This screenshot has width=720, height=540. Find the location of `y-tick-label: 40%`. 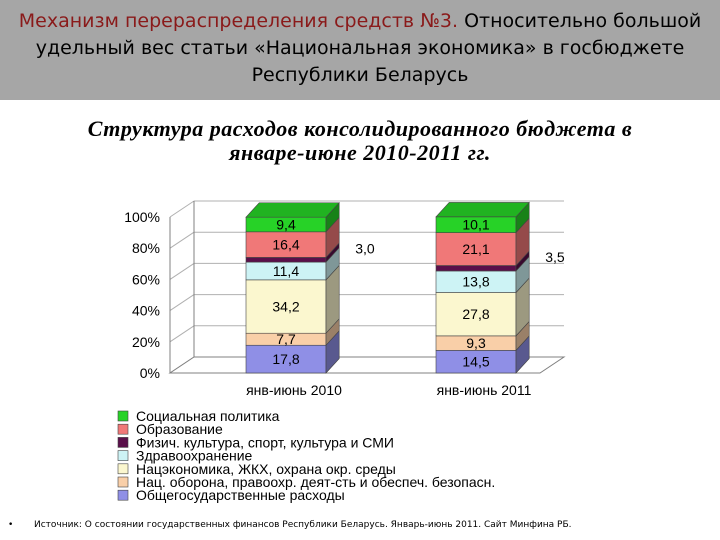

y-tick-label: 40% is located at coordinates (146, 311).